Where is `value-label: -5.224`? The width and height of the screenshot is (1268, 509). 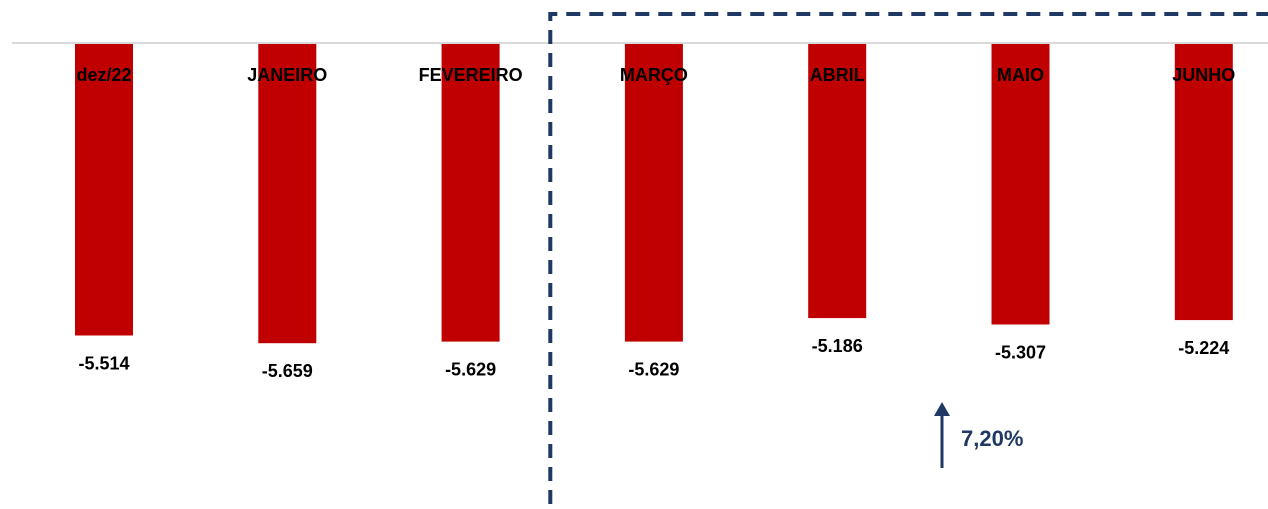
value-label: -5.224 is located at coordinates (1203, 348).